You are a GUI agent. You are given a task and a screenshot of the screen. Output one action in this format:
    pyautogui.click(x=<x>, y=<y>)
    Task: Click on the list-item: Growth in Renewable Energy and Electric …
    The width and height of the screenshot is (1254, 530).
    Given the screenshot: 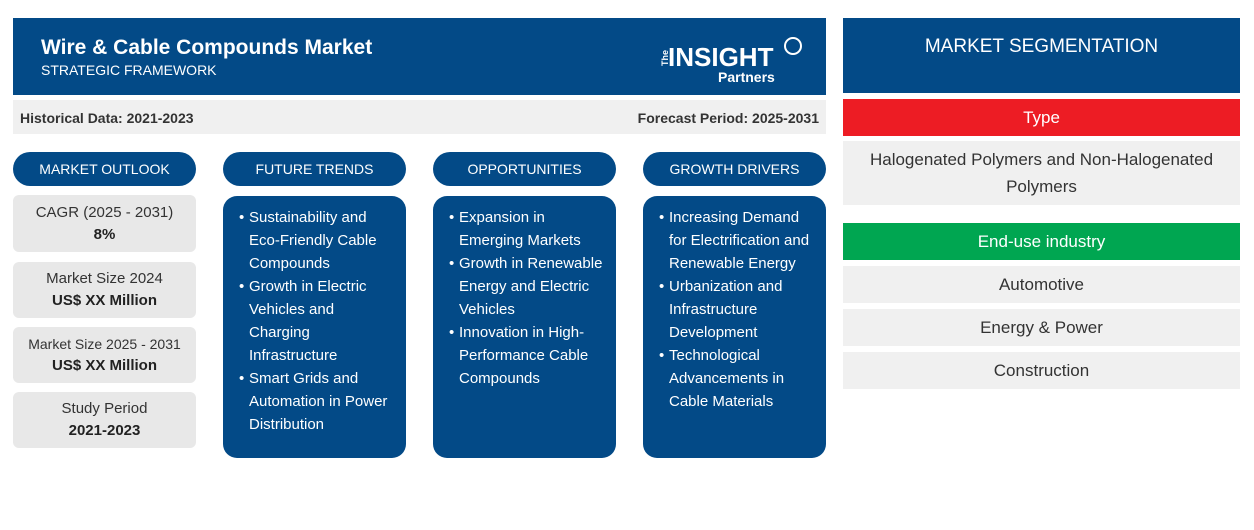 What is the action you would take?
    pyautogui.click(x=527, y=286)
    